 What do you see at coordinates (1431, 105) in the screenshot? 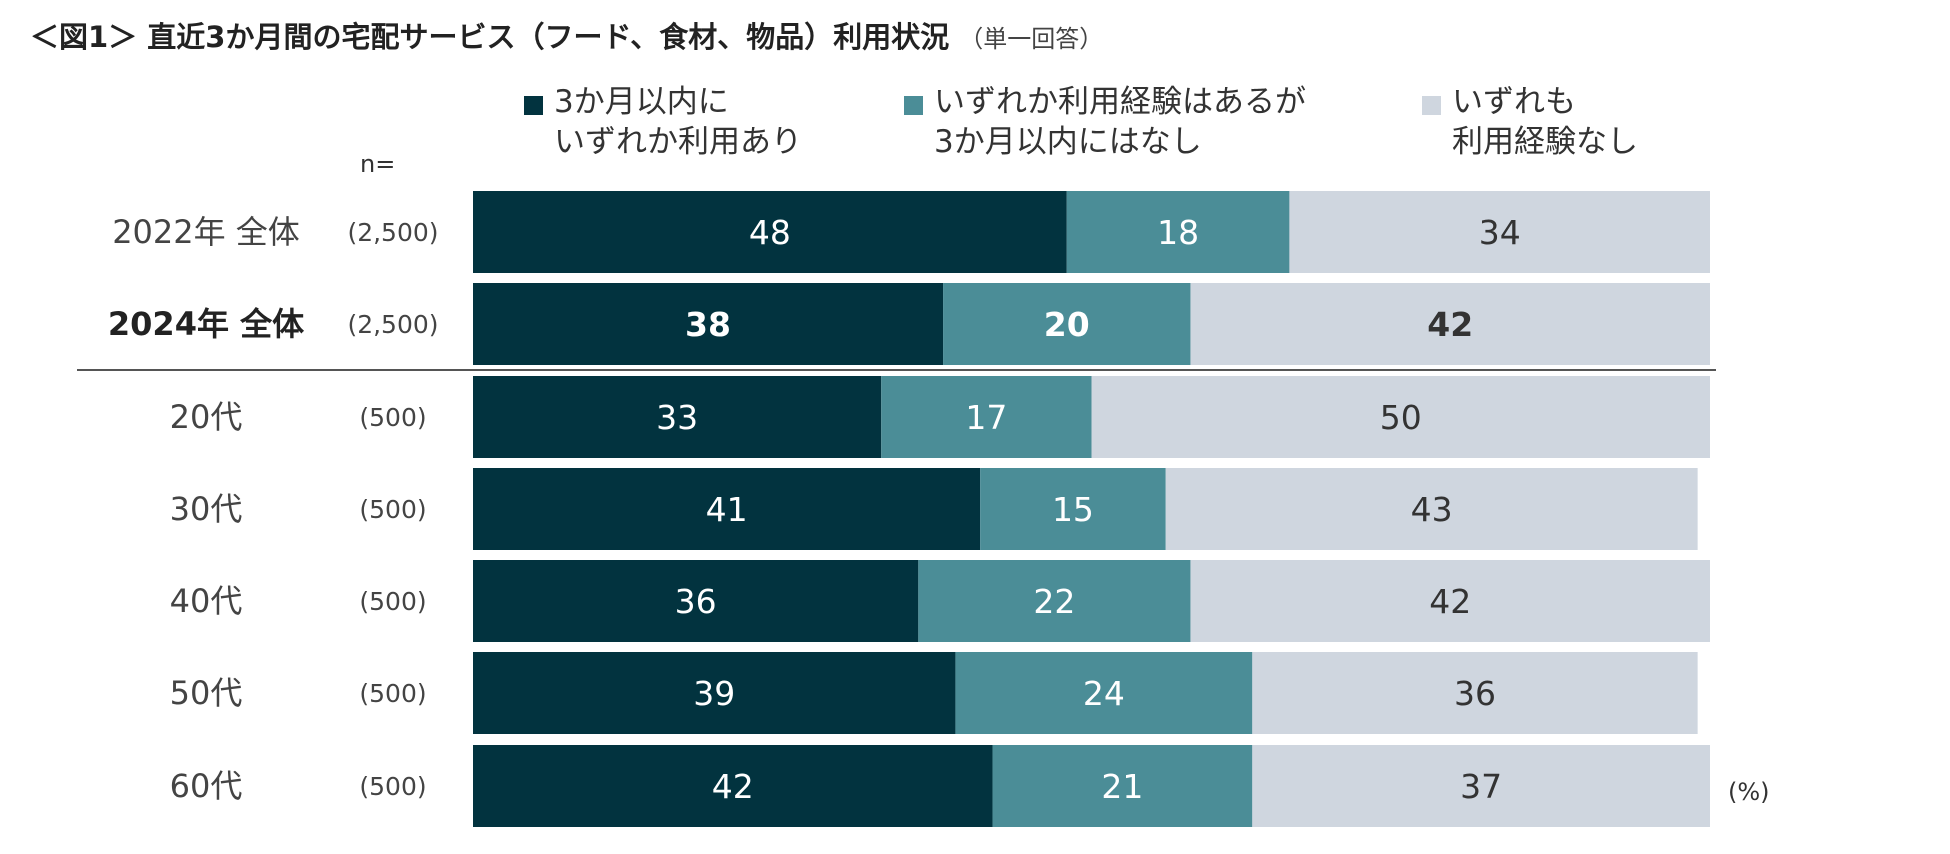
I see `legend-swatch-series3` at bounding box center [1431, 105].